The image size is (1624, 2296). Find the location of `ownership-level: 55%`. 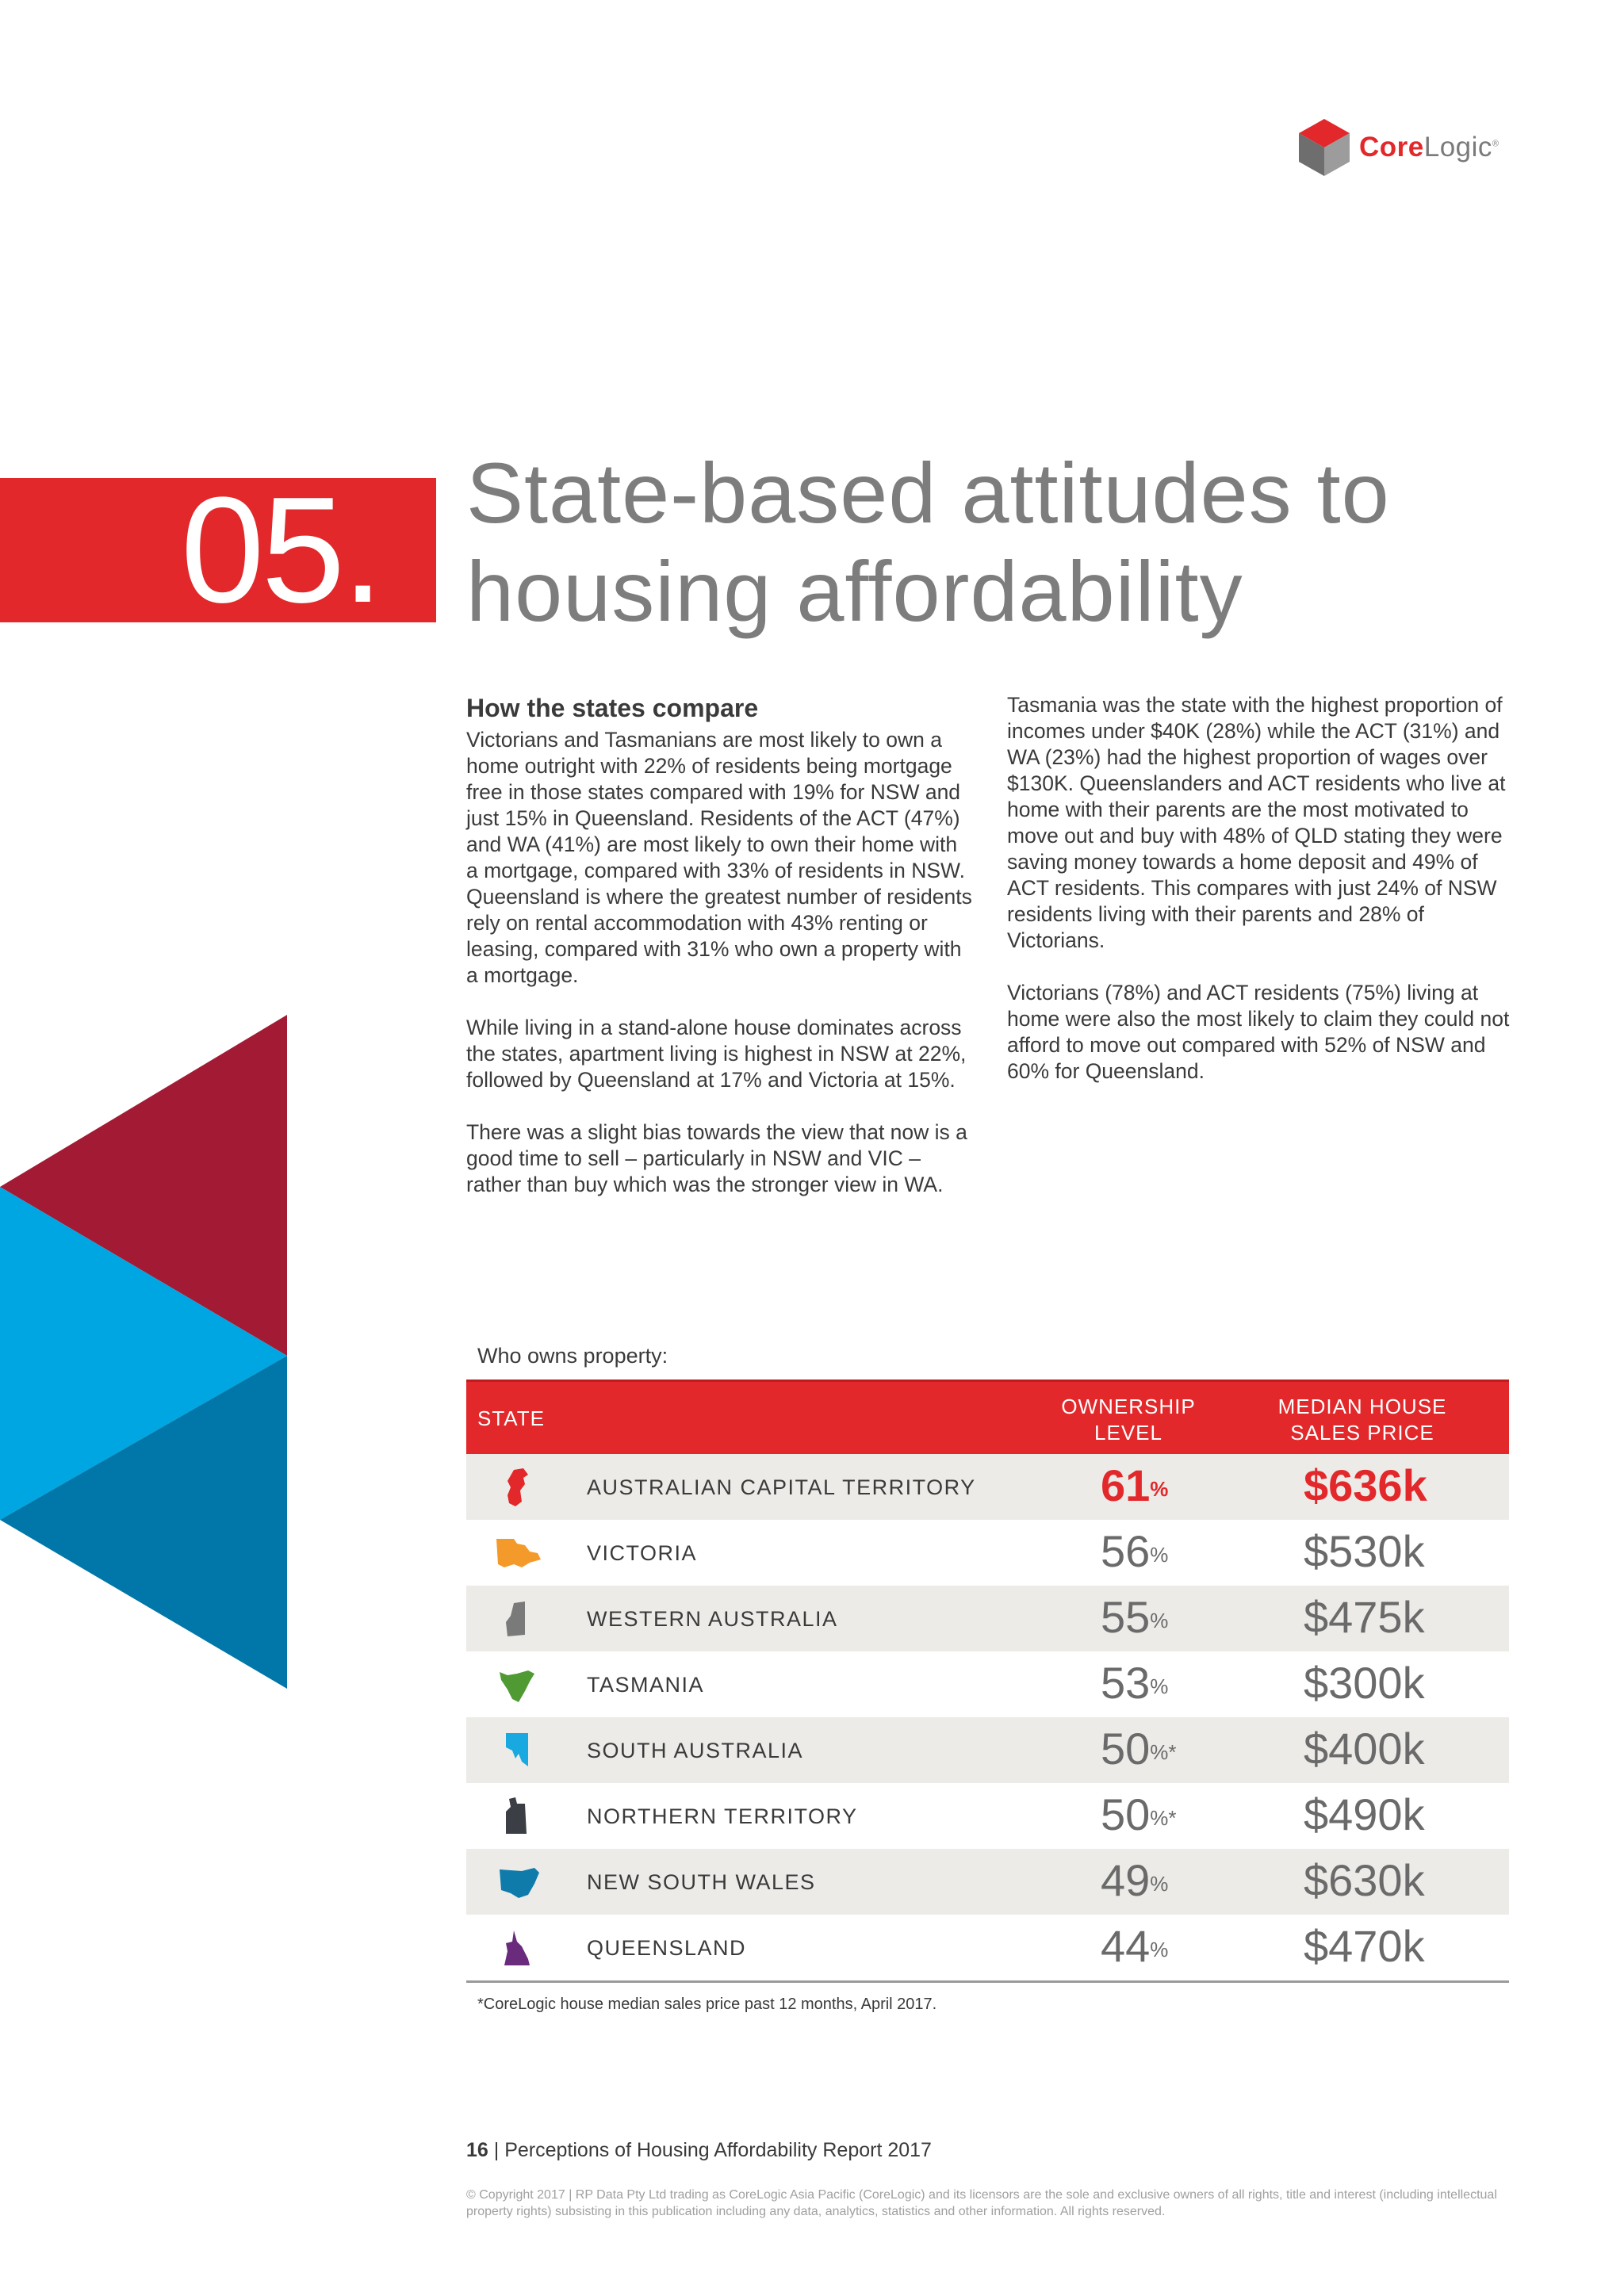

ownership-level: 55% is located at coordinates (1134, 1618).